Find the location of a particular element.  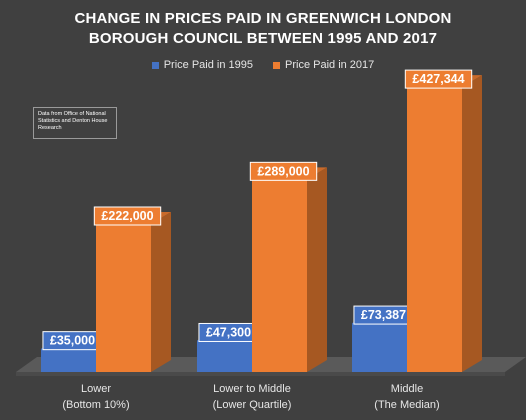

data-label-1-0: £222,000 is located at coordinates (127, 216).